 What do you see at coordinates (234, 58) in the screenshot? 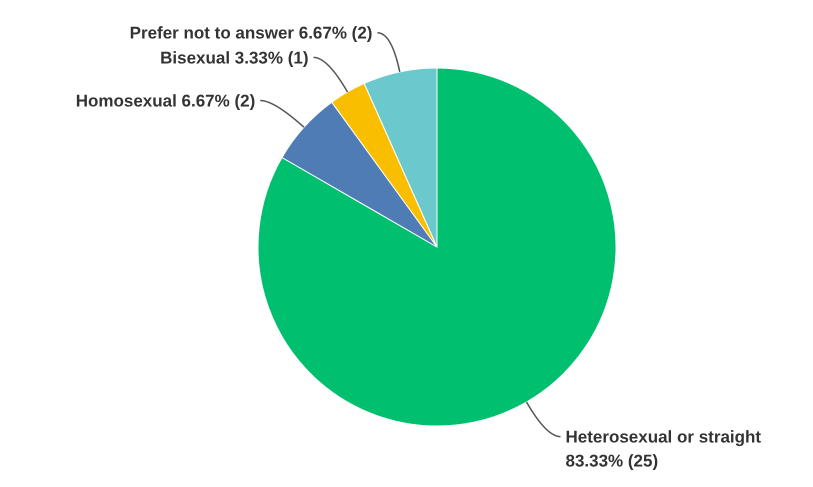
I see `slice-label: Bisexual 3.33% (1)` at bounding box center [234, 58].